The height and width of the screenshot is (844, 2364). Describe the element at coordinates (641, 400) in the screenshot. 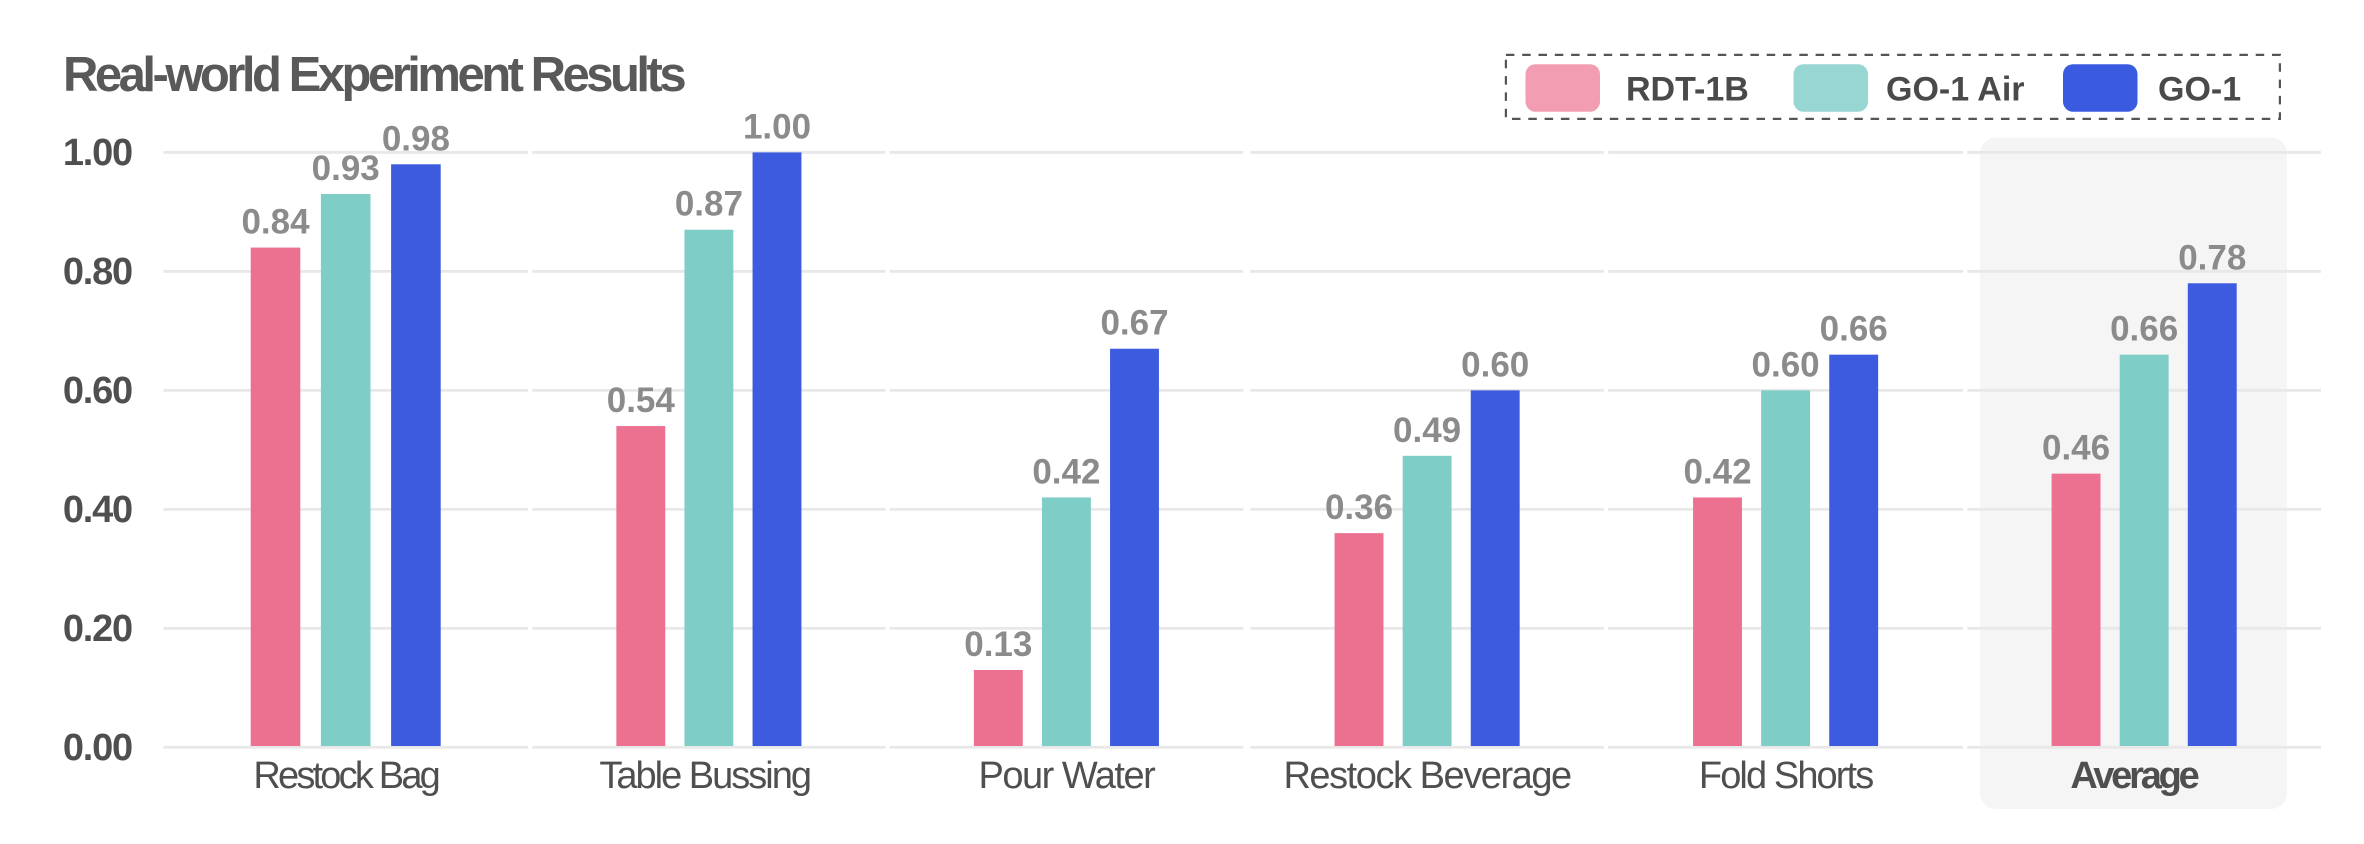

I see `svg-text: 0.54` at that location.